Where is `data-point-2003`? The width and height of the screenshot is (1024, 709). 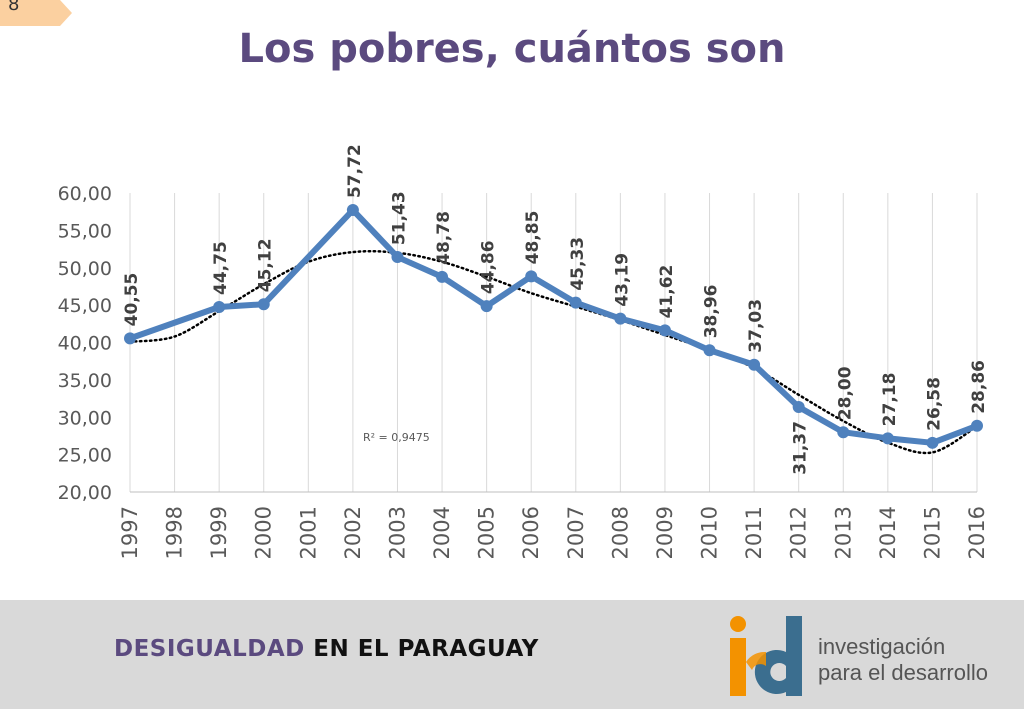 data-point-2003 is located at coordinates (397, 257).